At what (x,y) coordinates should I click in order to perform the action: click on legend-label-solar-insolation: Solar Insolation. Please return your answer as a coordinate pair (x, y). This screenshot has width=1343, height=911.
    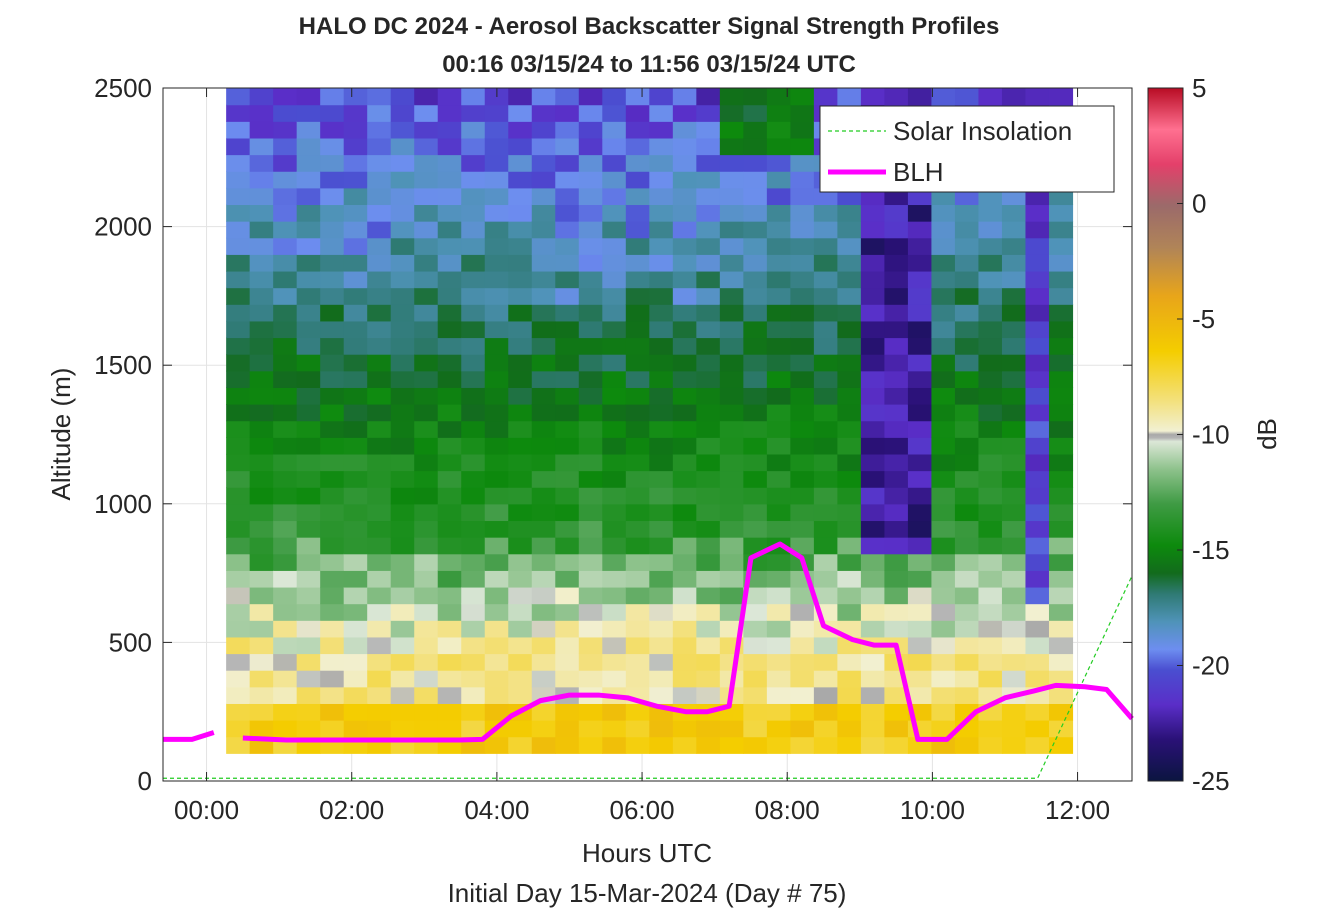
    Looking at the image, I should click on (982, 131).